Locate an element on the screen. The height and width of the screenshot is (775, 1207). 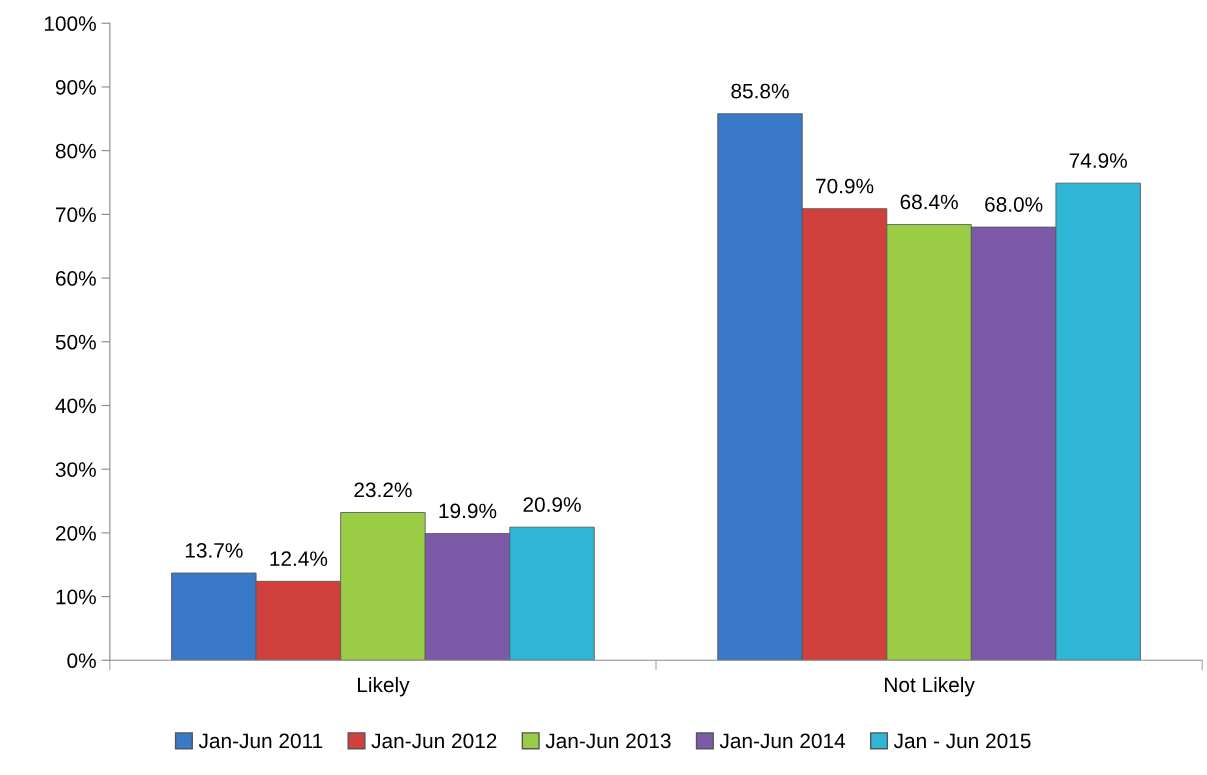
y-tick-label: 60% is located at coordinates (76, 278).